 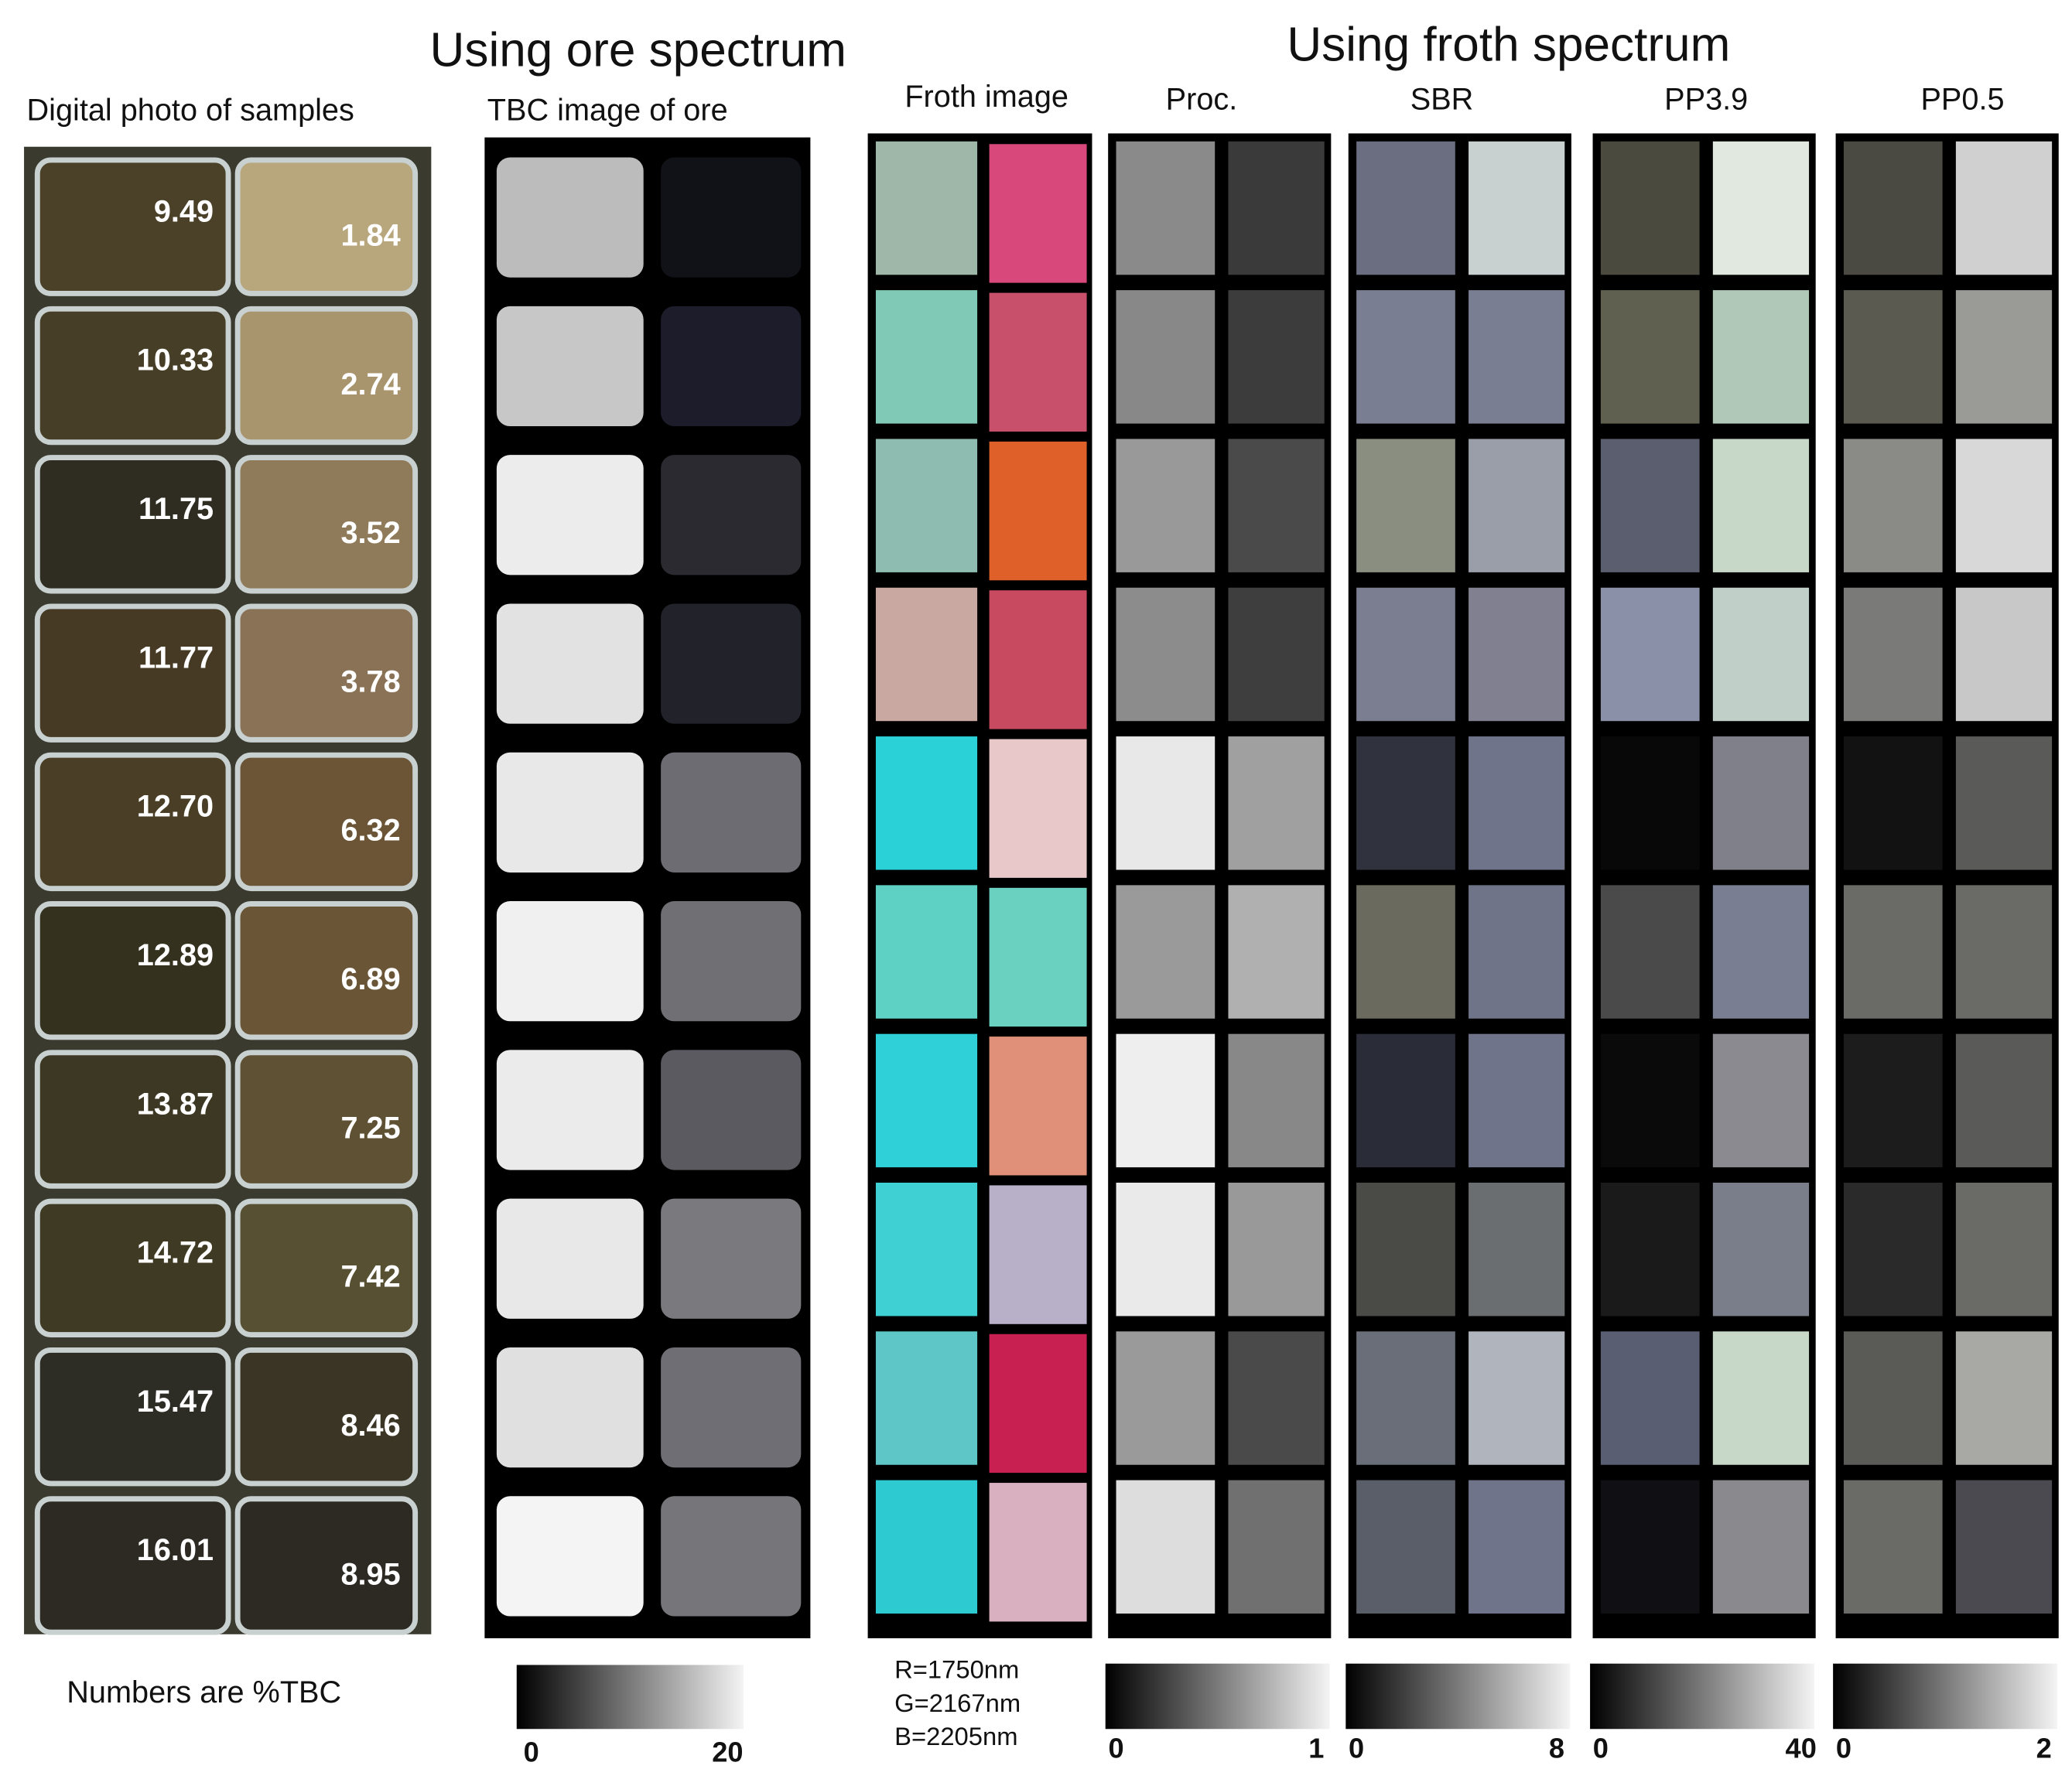 I want to click on tbc-value: 12.89, so click(x=175, y=955).